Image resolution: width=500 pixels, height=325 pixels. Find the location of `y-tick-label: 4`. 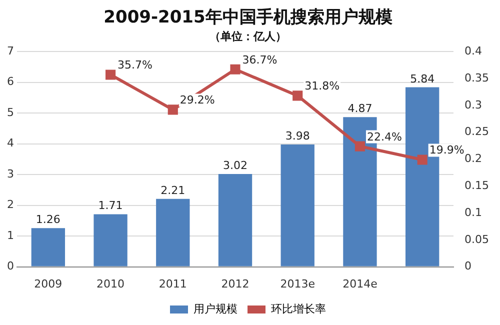

y-tick-label: 4 is located at coordinates (10, 143).